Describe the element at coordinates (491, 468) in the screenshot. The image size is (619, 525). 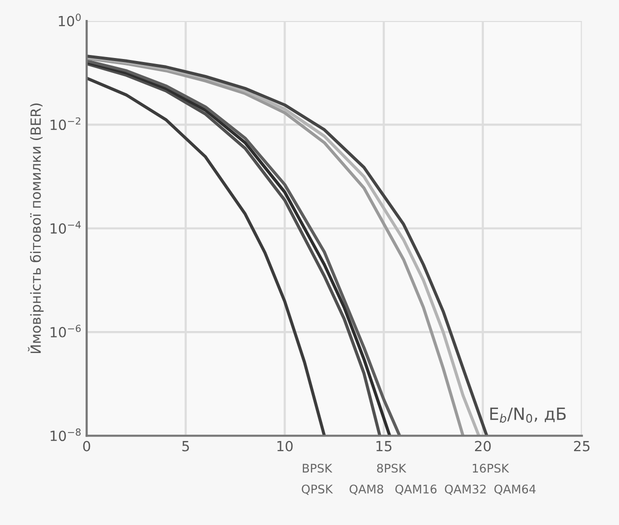
I see `text: 16PSK` at that location.